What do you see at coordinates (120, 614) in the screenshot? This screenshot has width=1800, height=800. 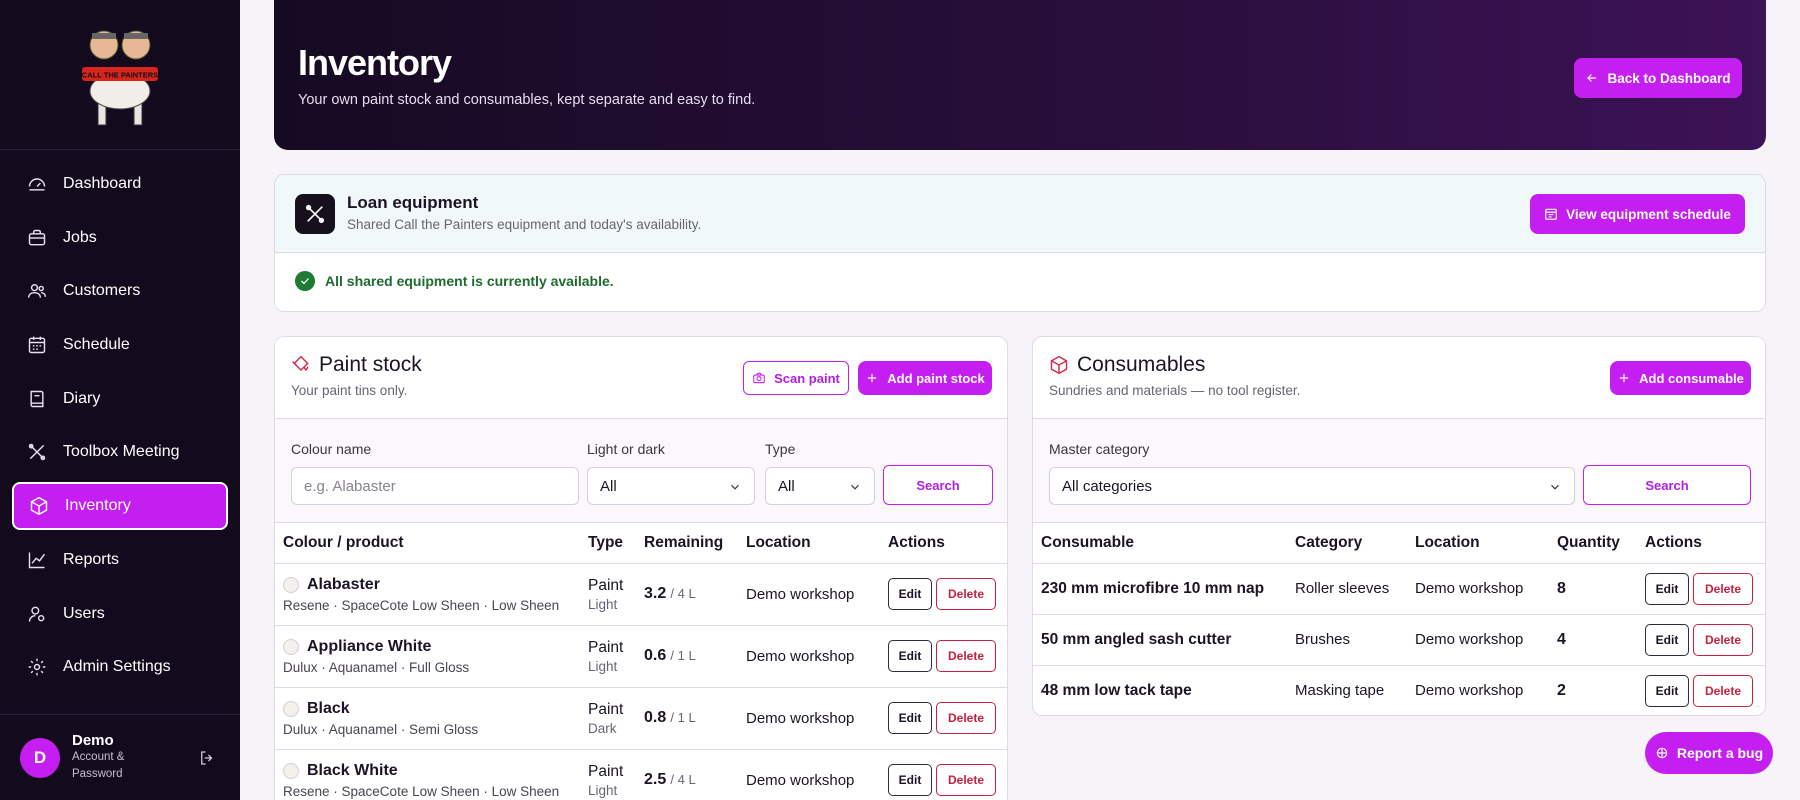 I see `sidebar-item-users: Users` at bounding box center [120, 614].